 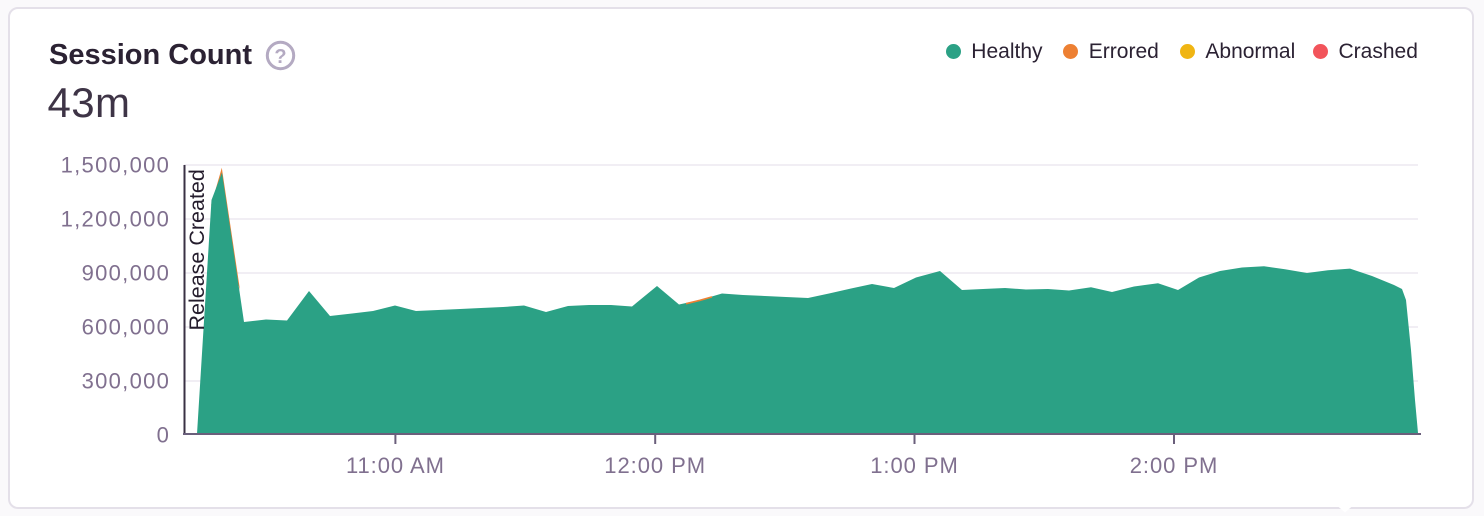 What do you see at coordinates (126, 273) in the screenshot?
I see `svg-text: 900,000` at bounding box center [126, 273].